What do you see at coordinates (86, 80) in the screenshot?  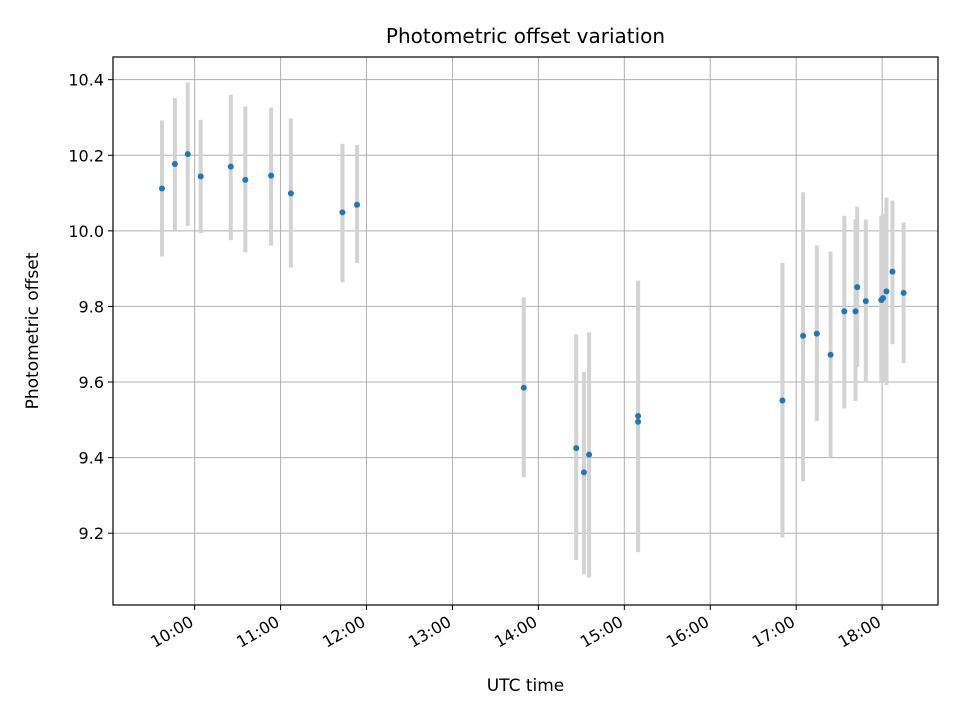 I see `y-tick-label: 10.4` at bounding box center [86, 80].